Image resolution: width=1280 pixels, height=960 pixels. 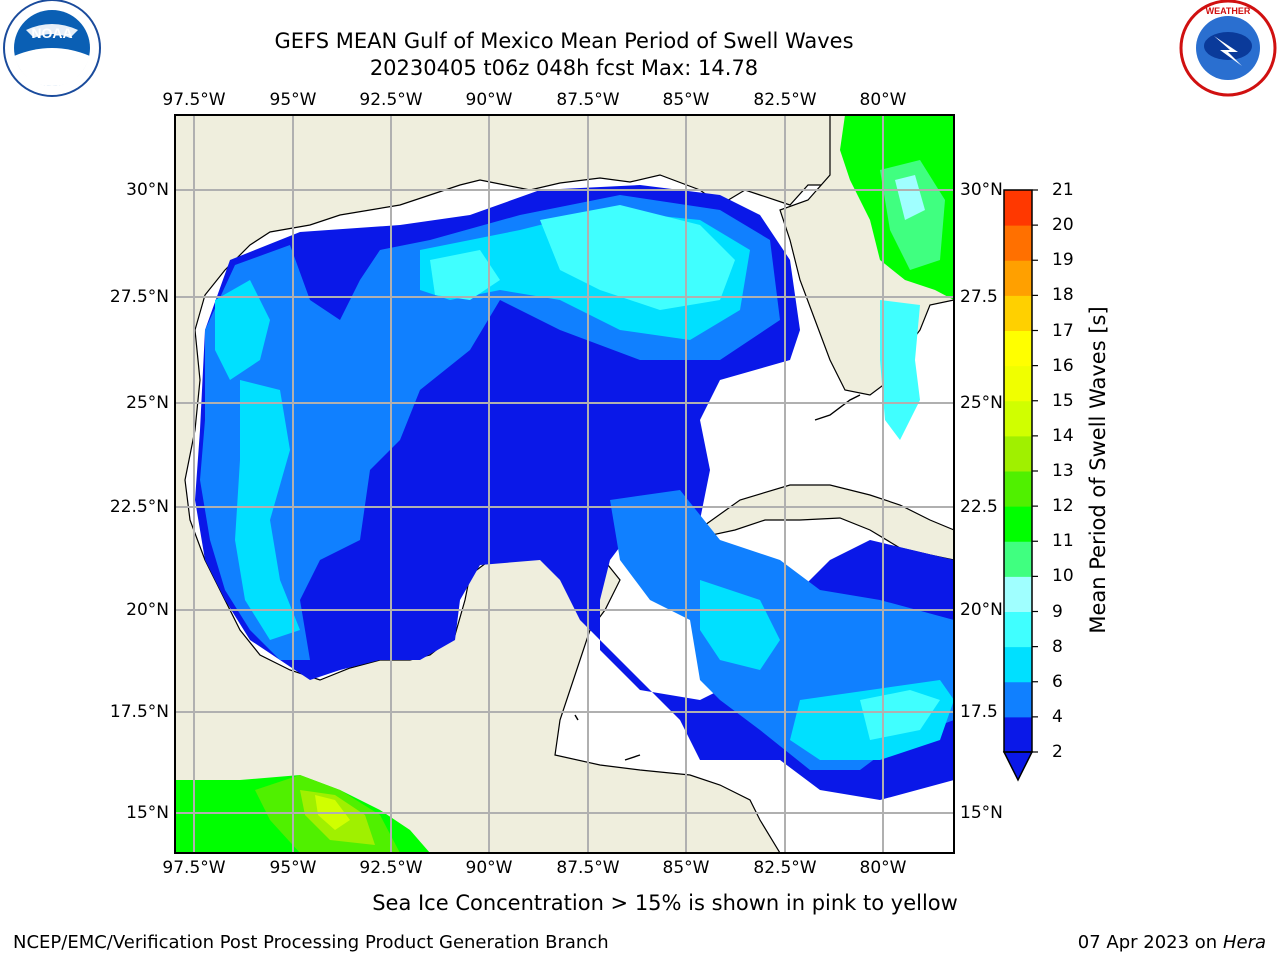 I want to click on colorbar-tick-label: 17, so click(x=1063, y=330).